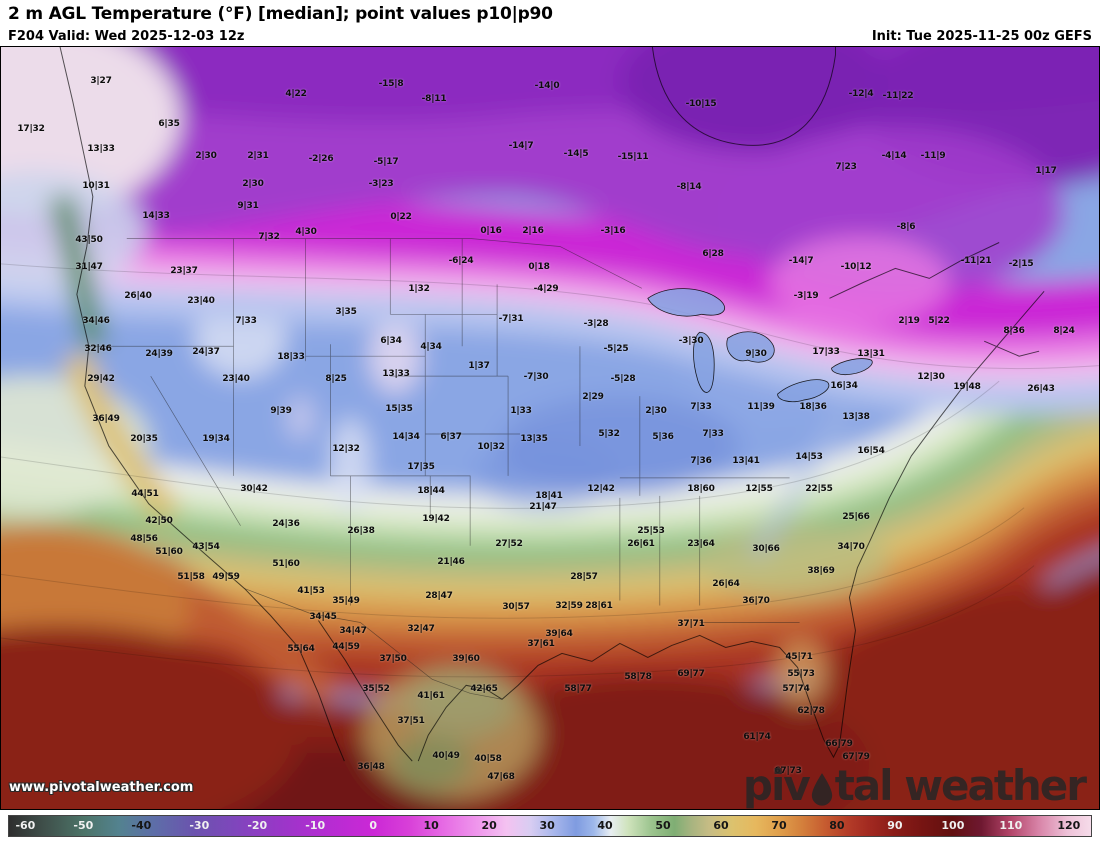  Describe the element at coordinates (933, 156) in the screenshot. I see `point-value: -11|9` at that location.